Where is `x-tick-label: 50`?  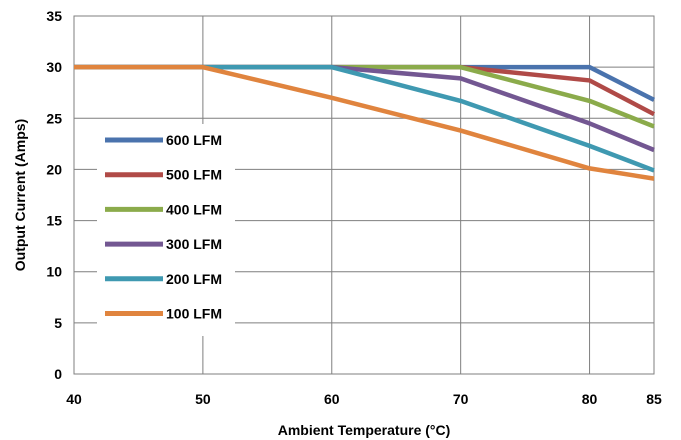 x-tick-label: 50 is located at coordinates (203, 399).